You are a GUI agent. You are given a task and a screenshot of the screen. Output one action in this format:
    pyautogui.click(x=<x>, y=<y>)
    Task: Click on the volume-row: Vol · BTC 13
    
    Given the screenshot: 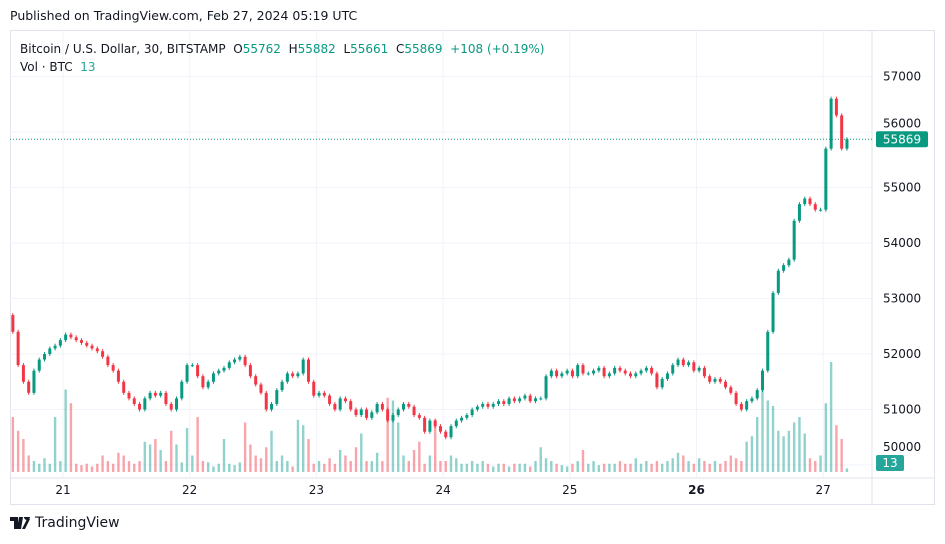 What is the action you would take?
    pyautogui.click(x=282, y=67)
    